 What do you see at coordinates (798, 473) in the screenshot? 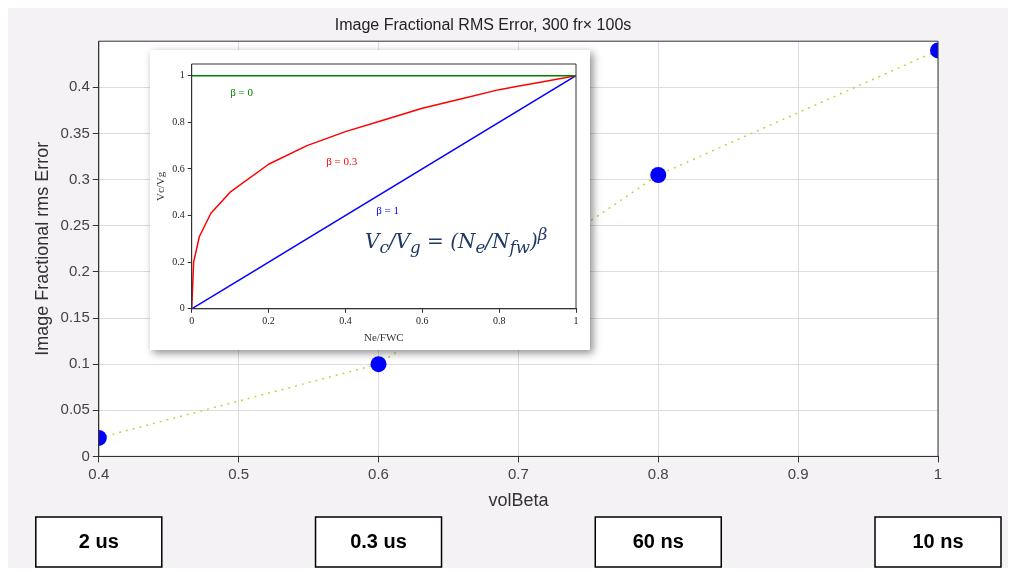
I see `x-tick-label: 0.9` at bounding box center [798, 473].